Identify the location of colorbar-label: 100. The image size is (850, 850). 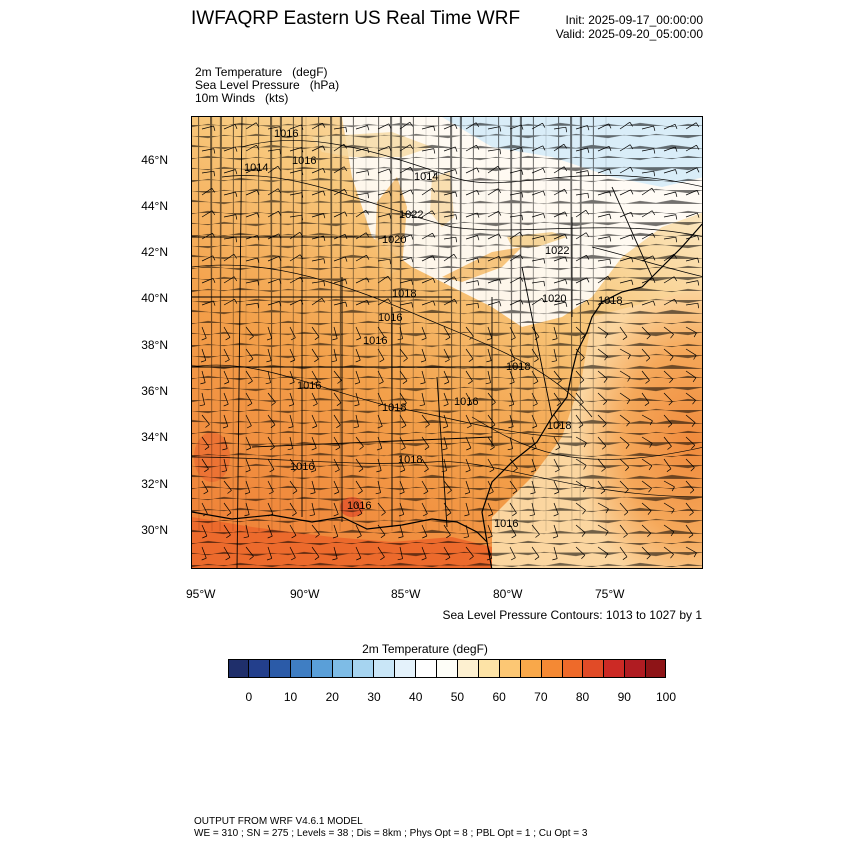
(666, 697).